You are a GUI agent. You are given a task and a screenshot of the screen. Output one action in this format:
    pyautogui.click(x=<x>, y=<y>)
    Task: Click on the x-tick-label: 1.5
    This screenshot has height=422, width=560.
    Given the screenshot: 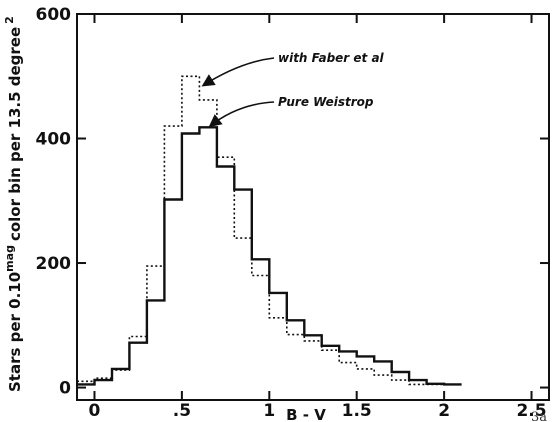 What is the action you would take?
    pyautogui.click(x=357, y=411)
    